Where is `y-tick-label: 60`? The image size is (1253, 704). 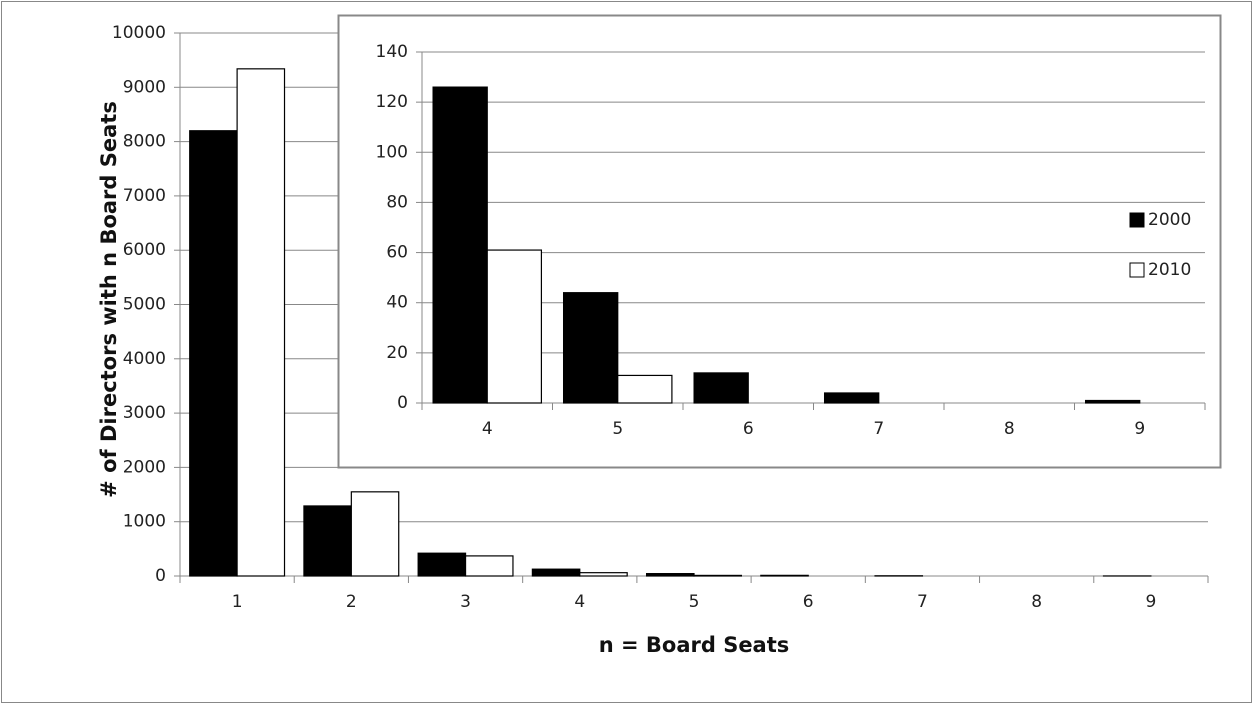 y-tick-label: 60 is located at coordinates (397, 253).